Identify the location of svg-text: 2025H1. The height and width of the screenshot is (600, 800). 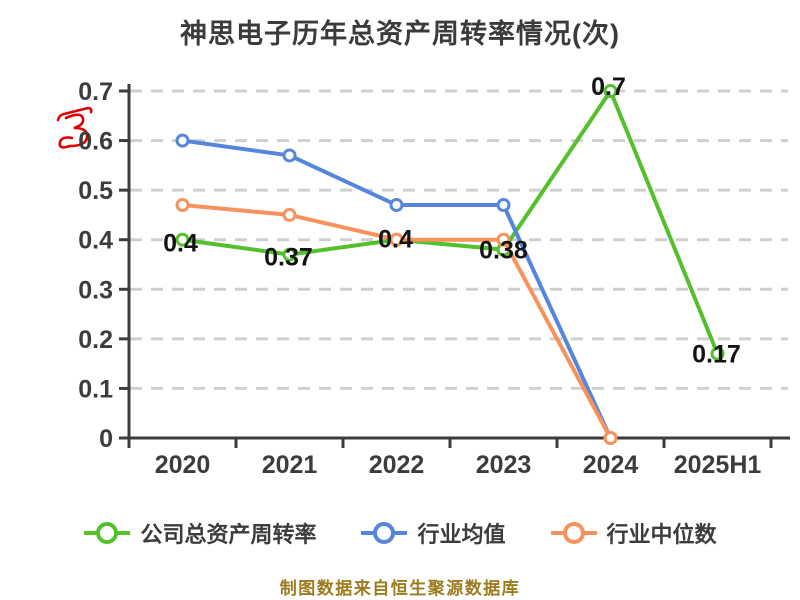
(718, 465).